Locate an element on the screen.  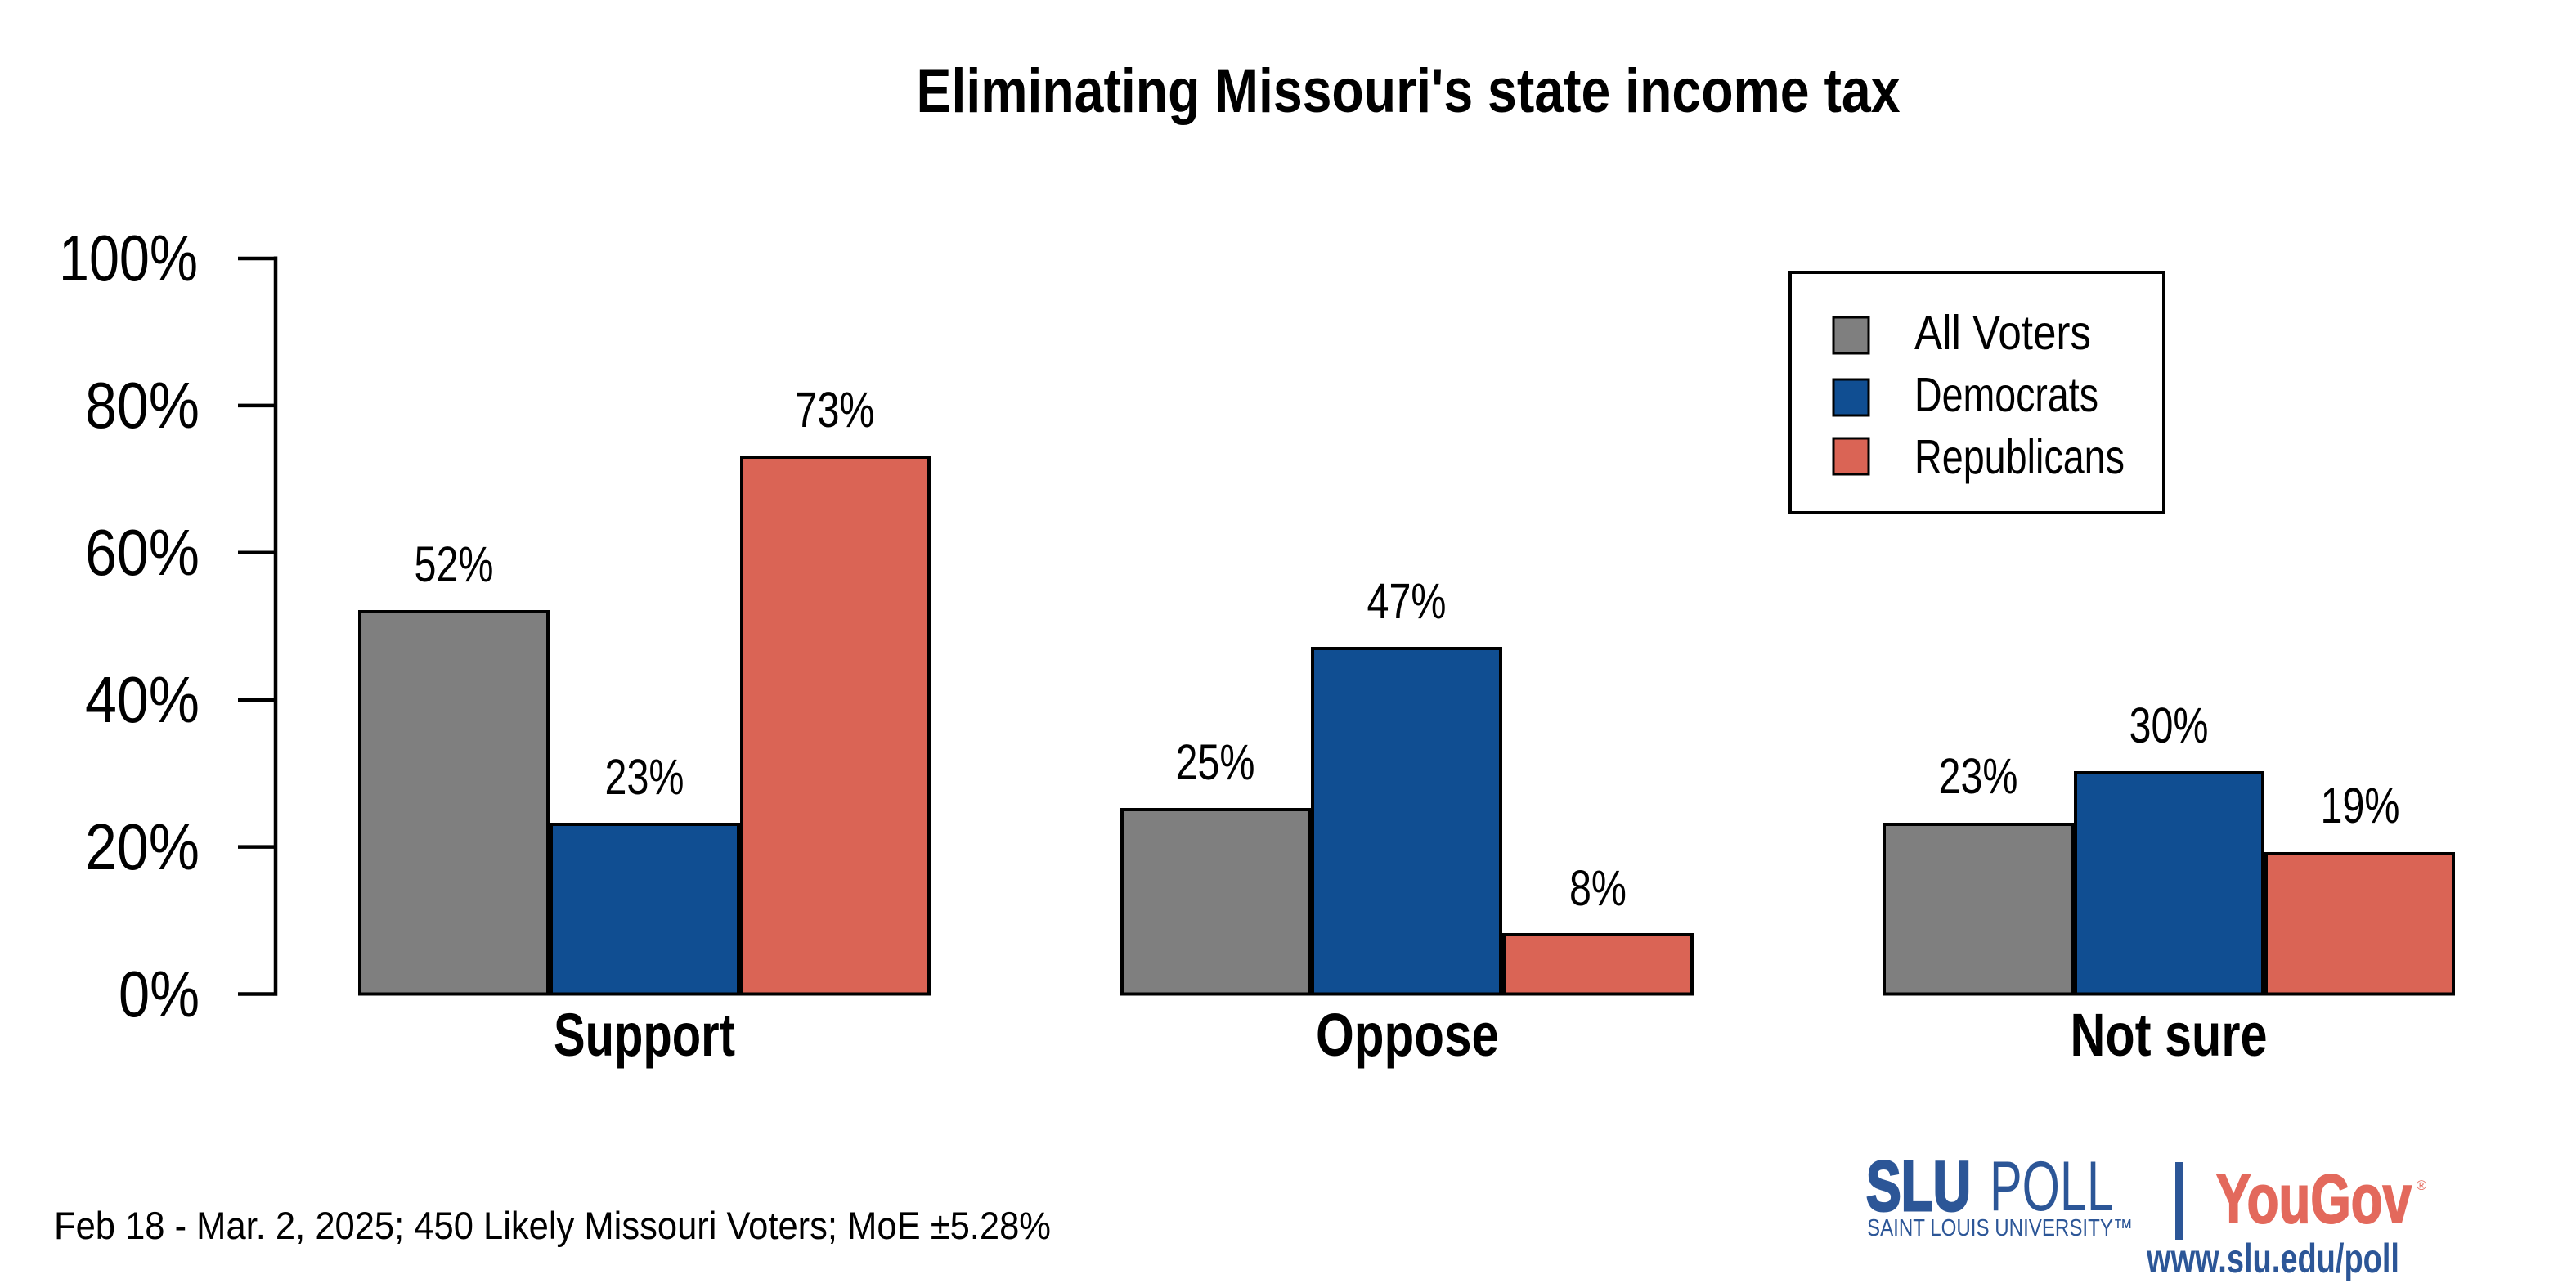
svg-text: www.slu.edu/poll is located at coordinates (2272, 1258).